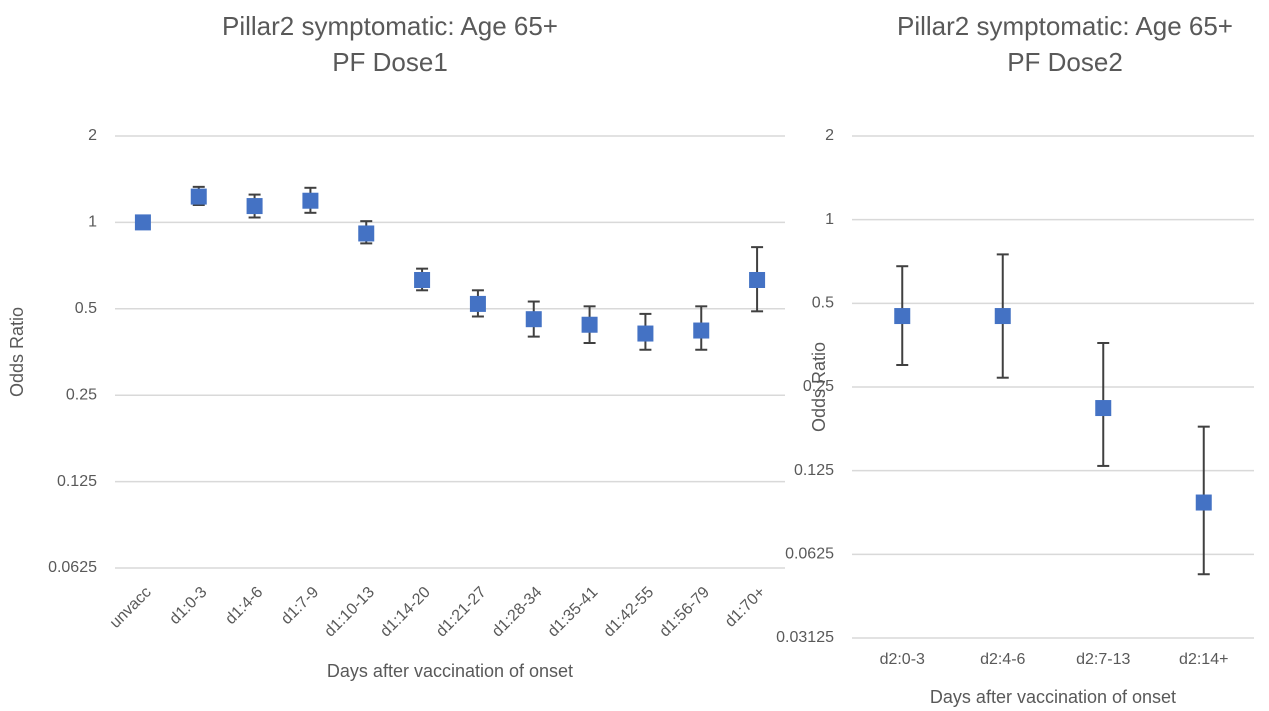  Describe the element at coordinates (1203, 659) in the screenshot. I see `x-tick-label: d2:14+` at that location.